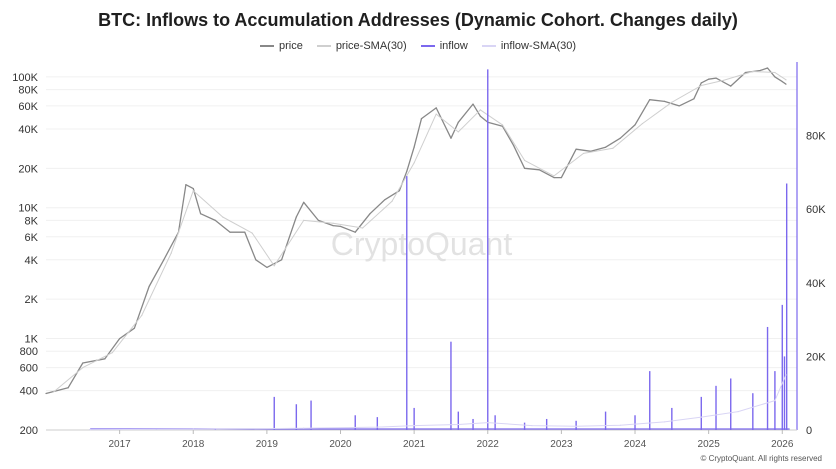  I want to click on legend-swatch-inflow-sma, so click(488, 46).